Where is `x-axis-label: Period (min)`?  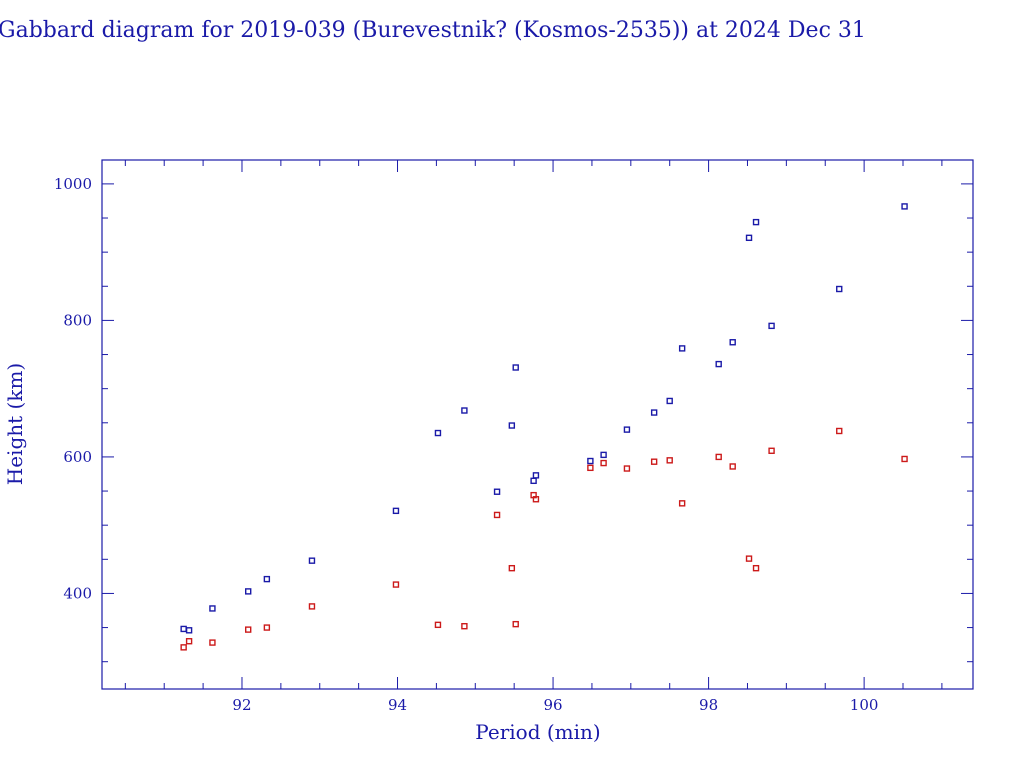
x-axis-label: Period (min) is located at coordinates (537, 732).